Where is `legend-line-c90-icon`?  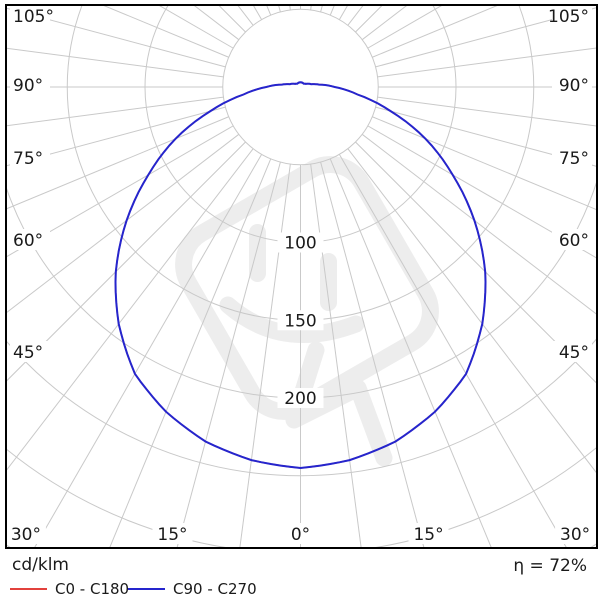
legend-line-c90-icon is located at coordinates (146, 589).